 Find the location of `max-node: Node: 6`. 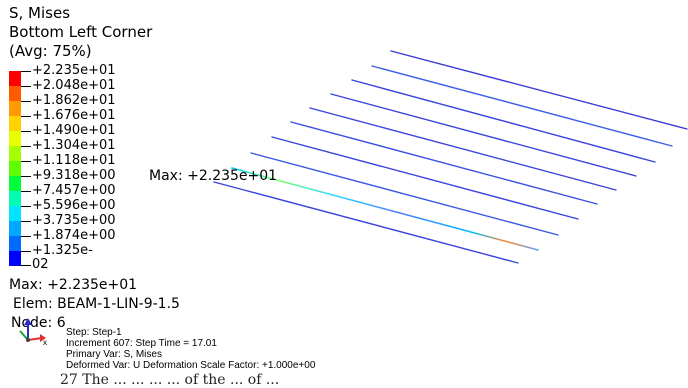

max-node: Node: 6 is located at coordinates (38, 323).